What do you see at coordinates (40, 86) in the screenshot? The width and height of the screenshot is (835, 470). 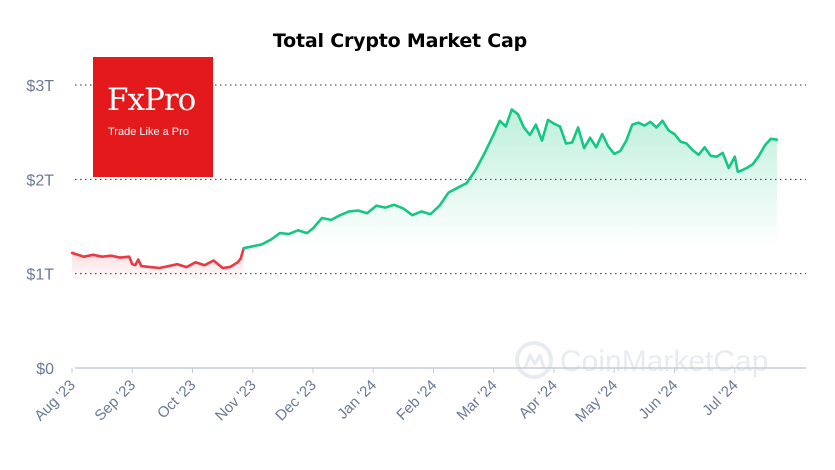 I see `y-tick-label: $3T` at bounding box center [40, 86].